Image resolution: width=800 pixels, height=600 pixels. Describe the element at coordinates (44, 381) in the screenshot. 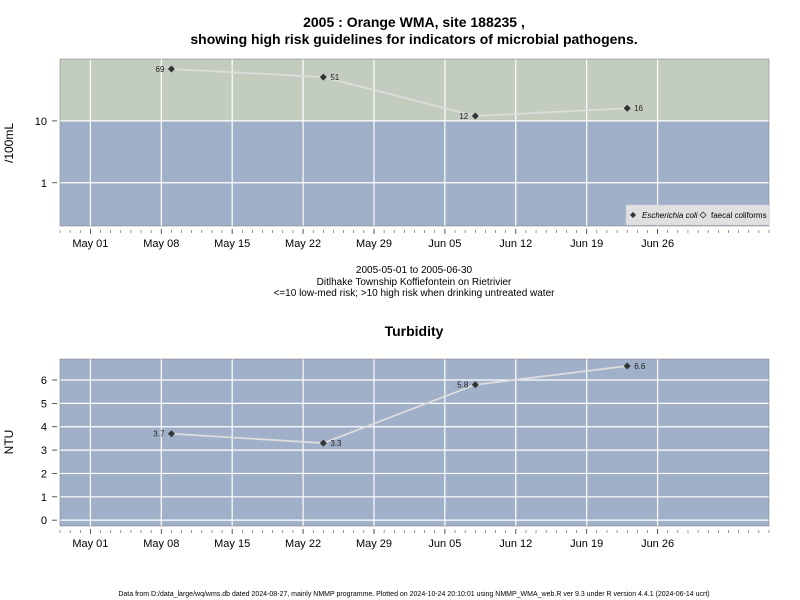

I see `y-tick-label: 6` at that location.